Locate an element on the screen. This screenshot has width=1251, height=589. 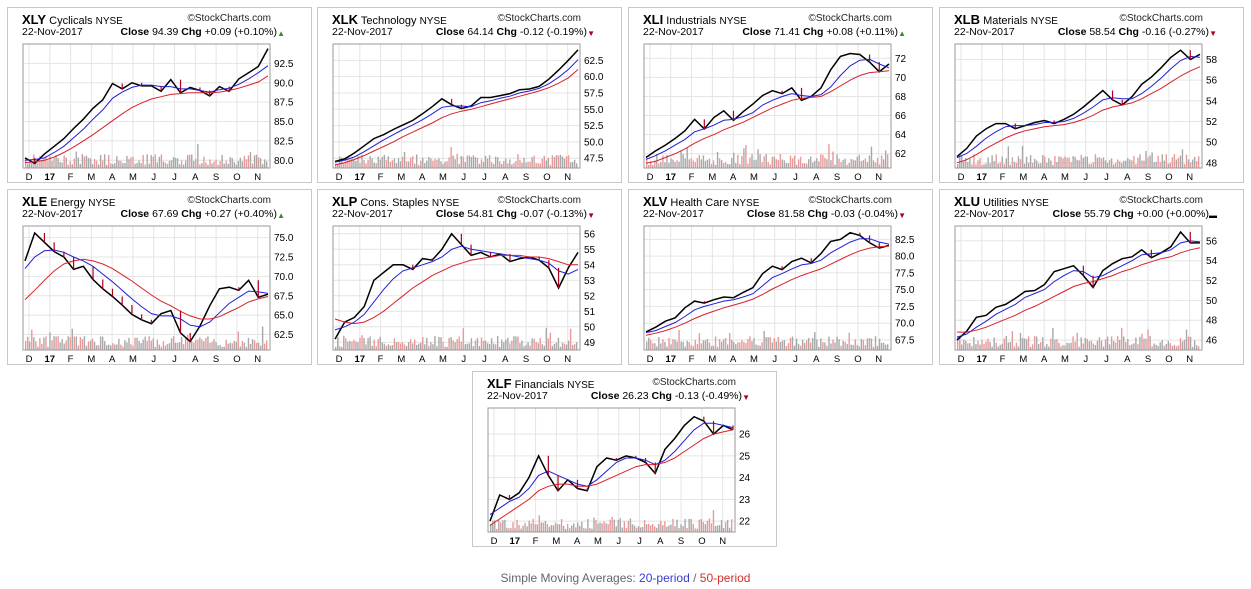
x-tick-label: A is located at coordinates (112, 359).